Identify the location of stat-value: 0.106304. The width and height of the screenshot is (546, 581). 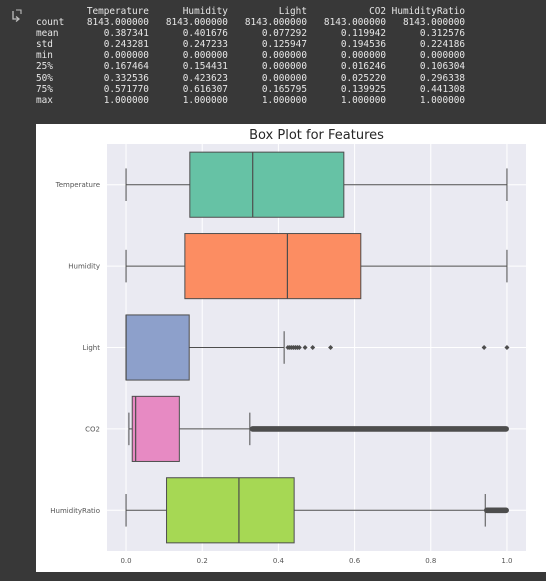
(442, 67).